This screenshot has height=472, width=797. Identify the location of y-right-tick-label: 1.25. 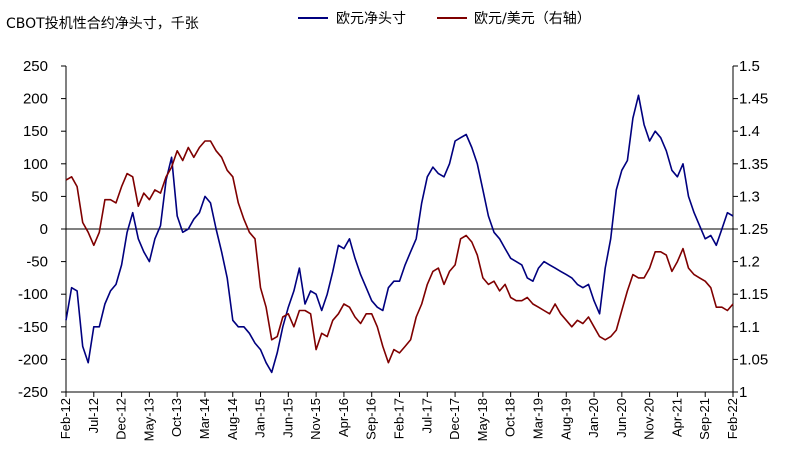
(753, 229).